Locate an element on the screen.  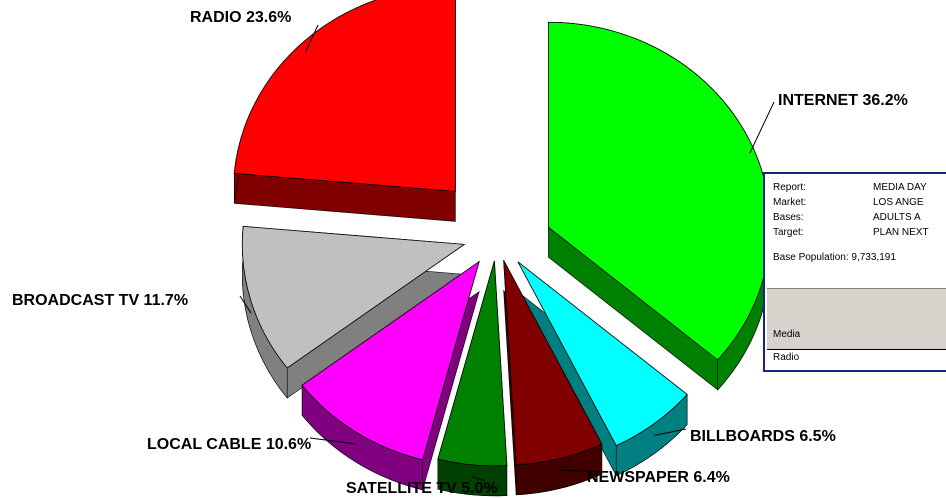
leader-line-local-cable is located at coordinates (332, 441).